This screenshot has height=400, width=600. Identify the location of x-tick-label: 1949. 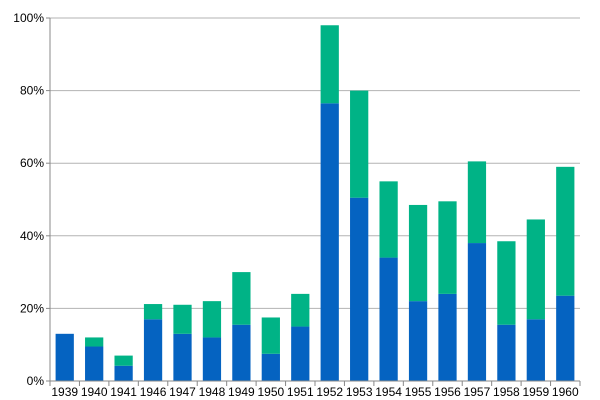
(241, 392).